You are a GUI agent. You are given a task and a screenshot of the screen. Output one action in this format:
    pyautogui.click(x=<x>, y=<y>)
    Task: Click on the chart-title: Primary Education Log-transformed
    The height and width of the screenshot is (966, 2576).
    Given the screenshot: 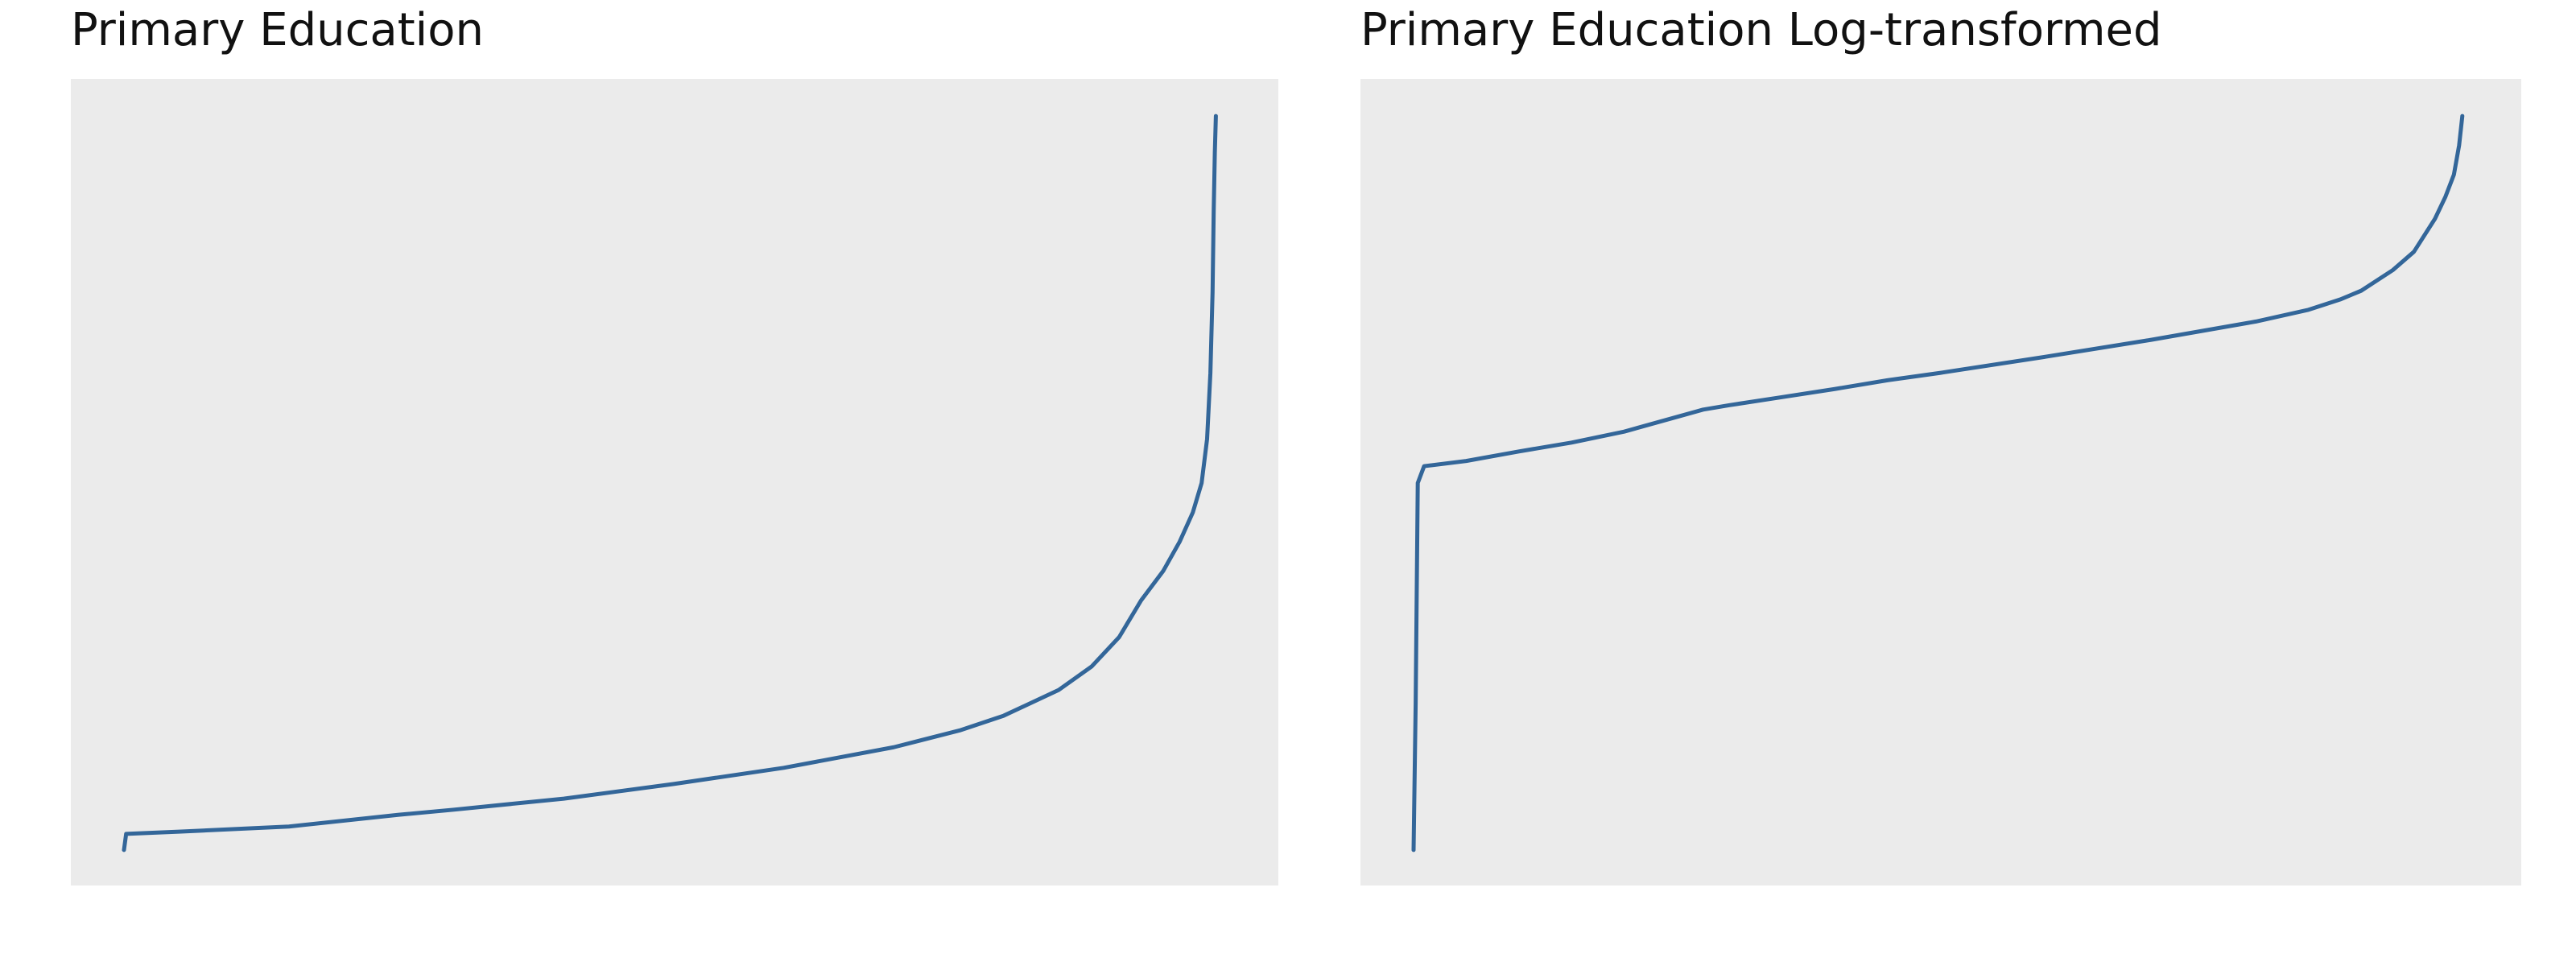 What is the action you would take?
    pyautogui.click(x=1761, y=30)
    